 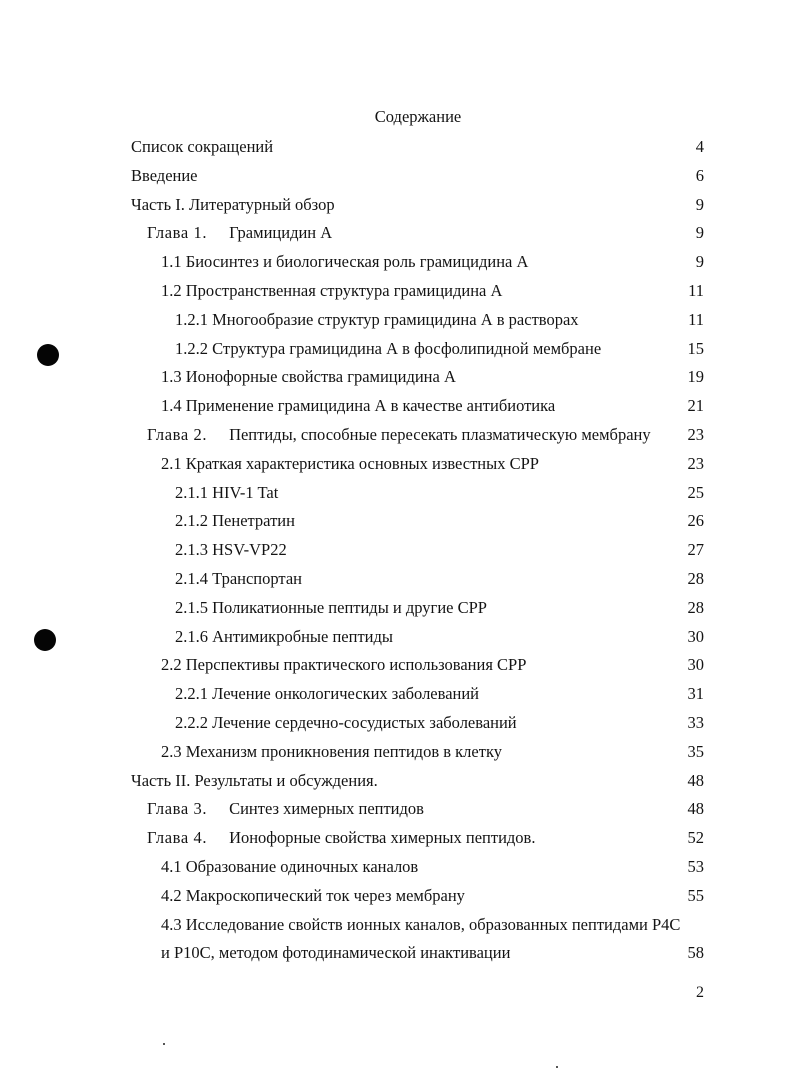 I want to click on toc-entry-label: 2.1.1 HIV-1 Tat, so click(x=227, y=492).